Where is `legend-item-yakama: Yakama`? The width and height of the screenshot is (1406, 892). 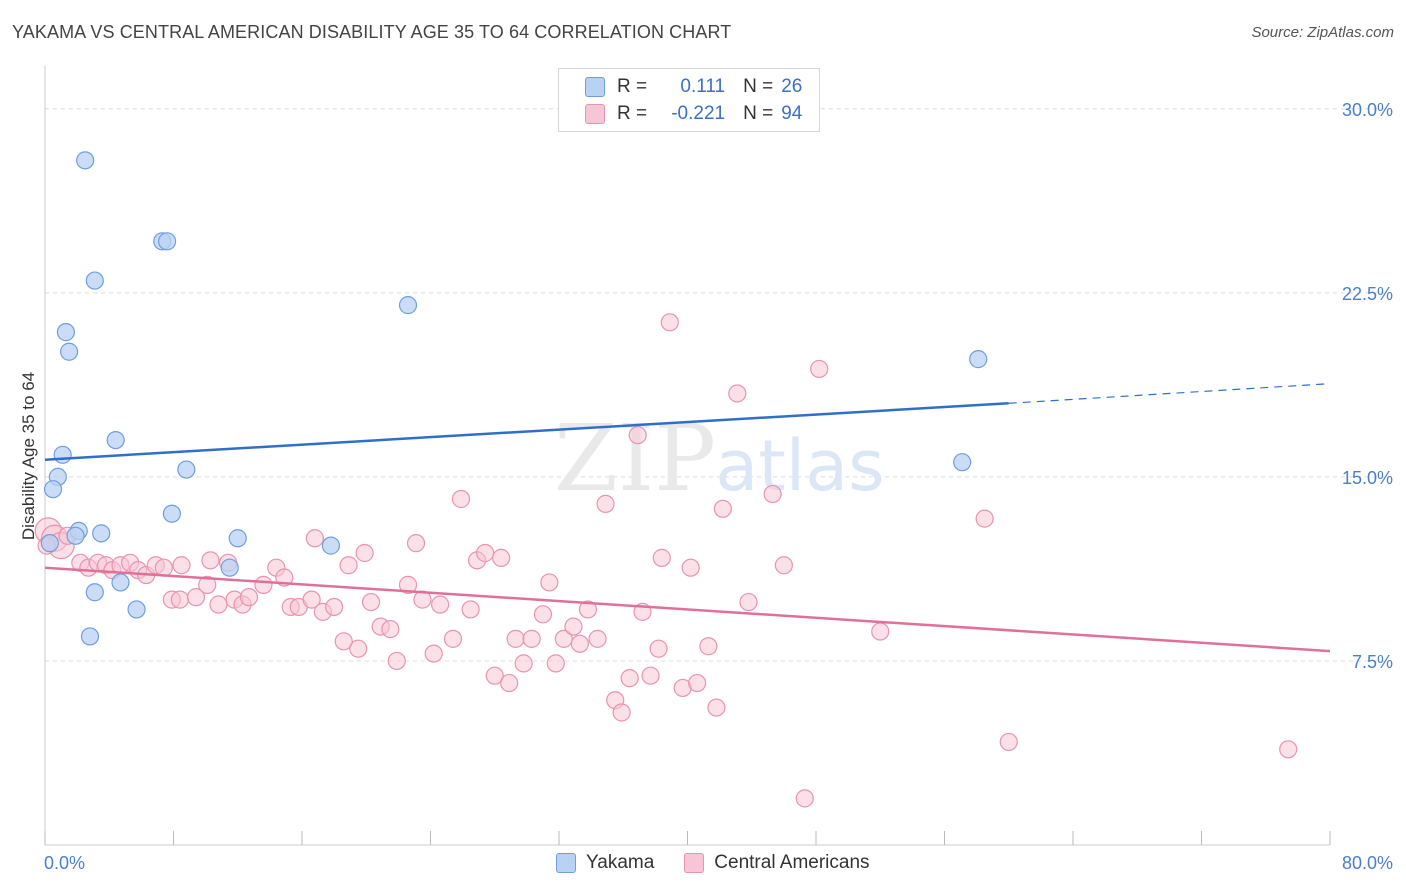 legend-item-yakama: Yakama is located at coordinates (605, 863).